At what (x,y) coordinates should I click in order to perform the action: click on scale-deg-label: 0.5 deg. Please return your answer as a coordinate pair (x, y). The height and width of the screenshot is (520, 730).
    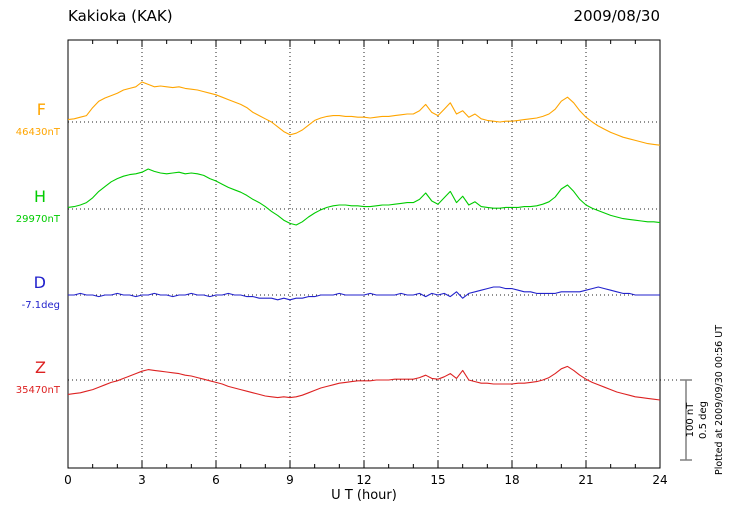
    Looking at the image, I should click on (703, 420).